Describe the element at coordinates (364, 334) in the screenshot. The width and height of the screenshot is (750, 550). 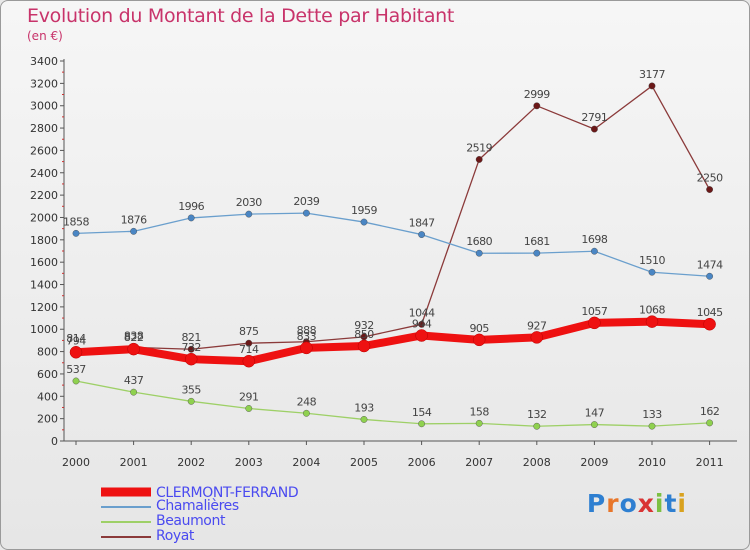
I see `data-label: 850` at that location.